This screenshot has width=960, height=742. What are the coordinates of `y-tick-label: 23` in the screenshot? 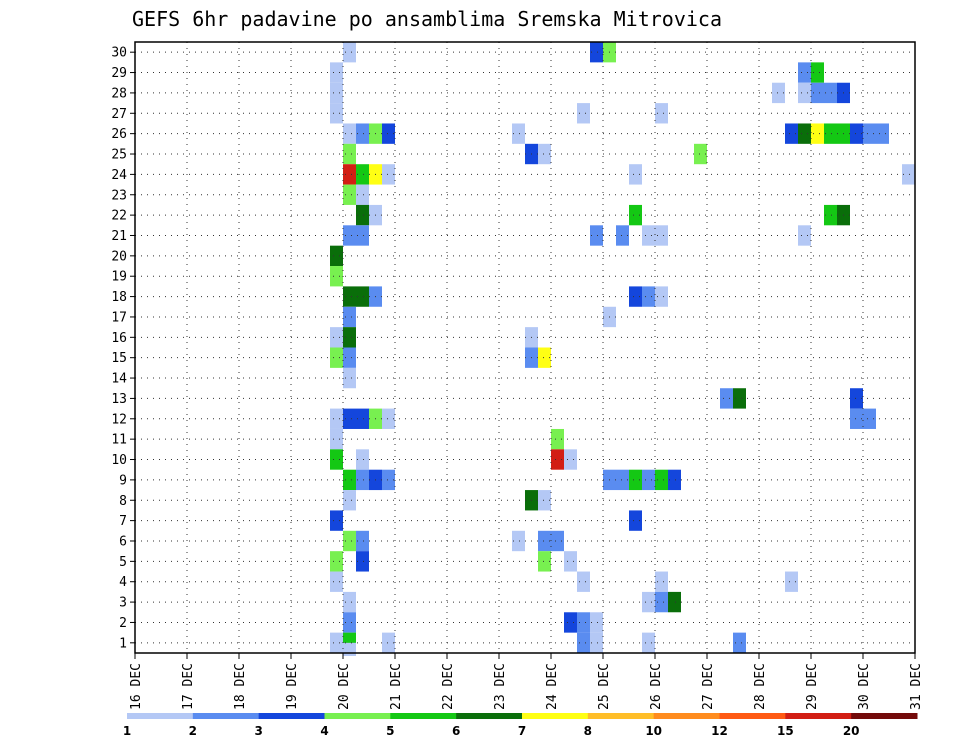 It's located at (119, 195).